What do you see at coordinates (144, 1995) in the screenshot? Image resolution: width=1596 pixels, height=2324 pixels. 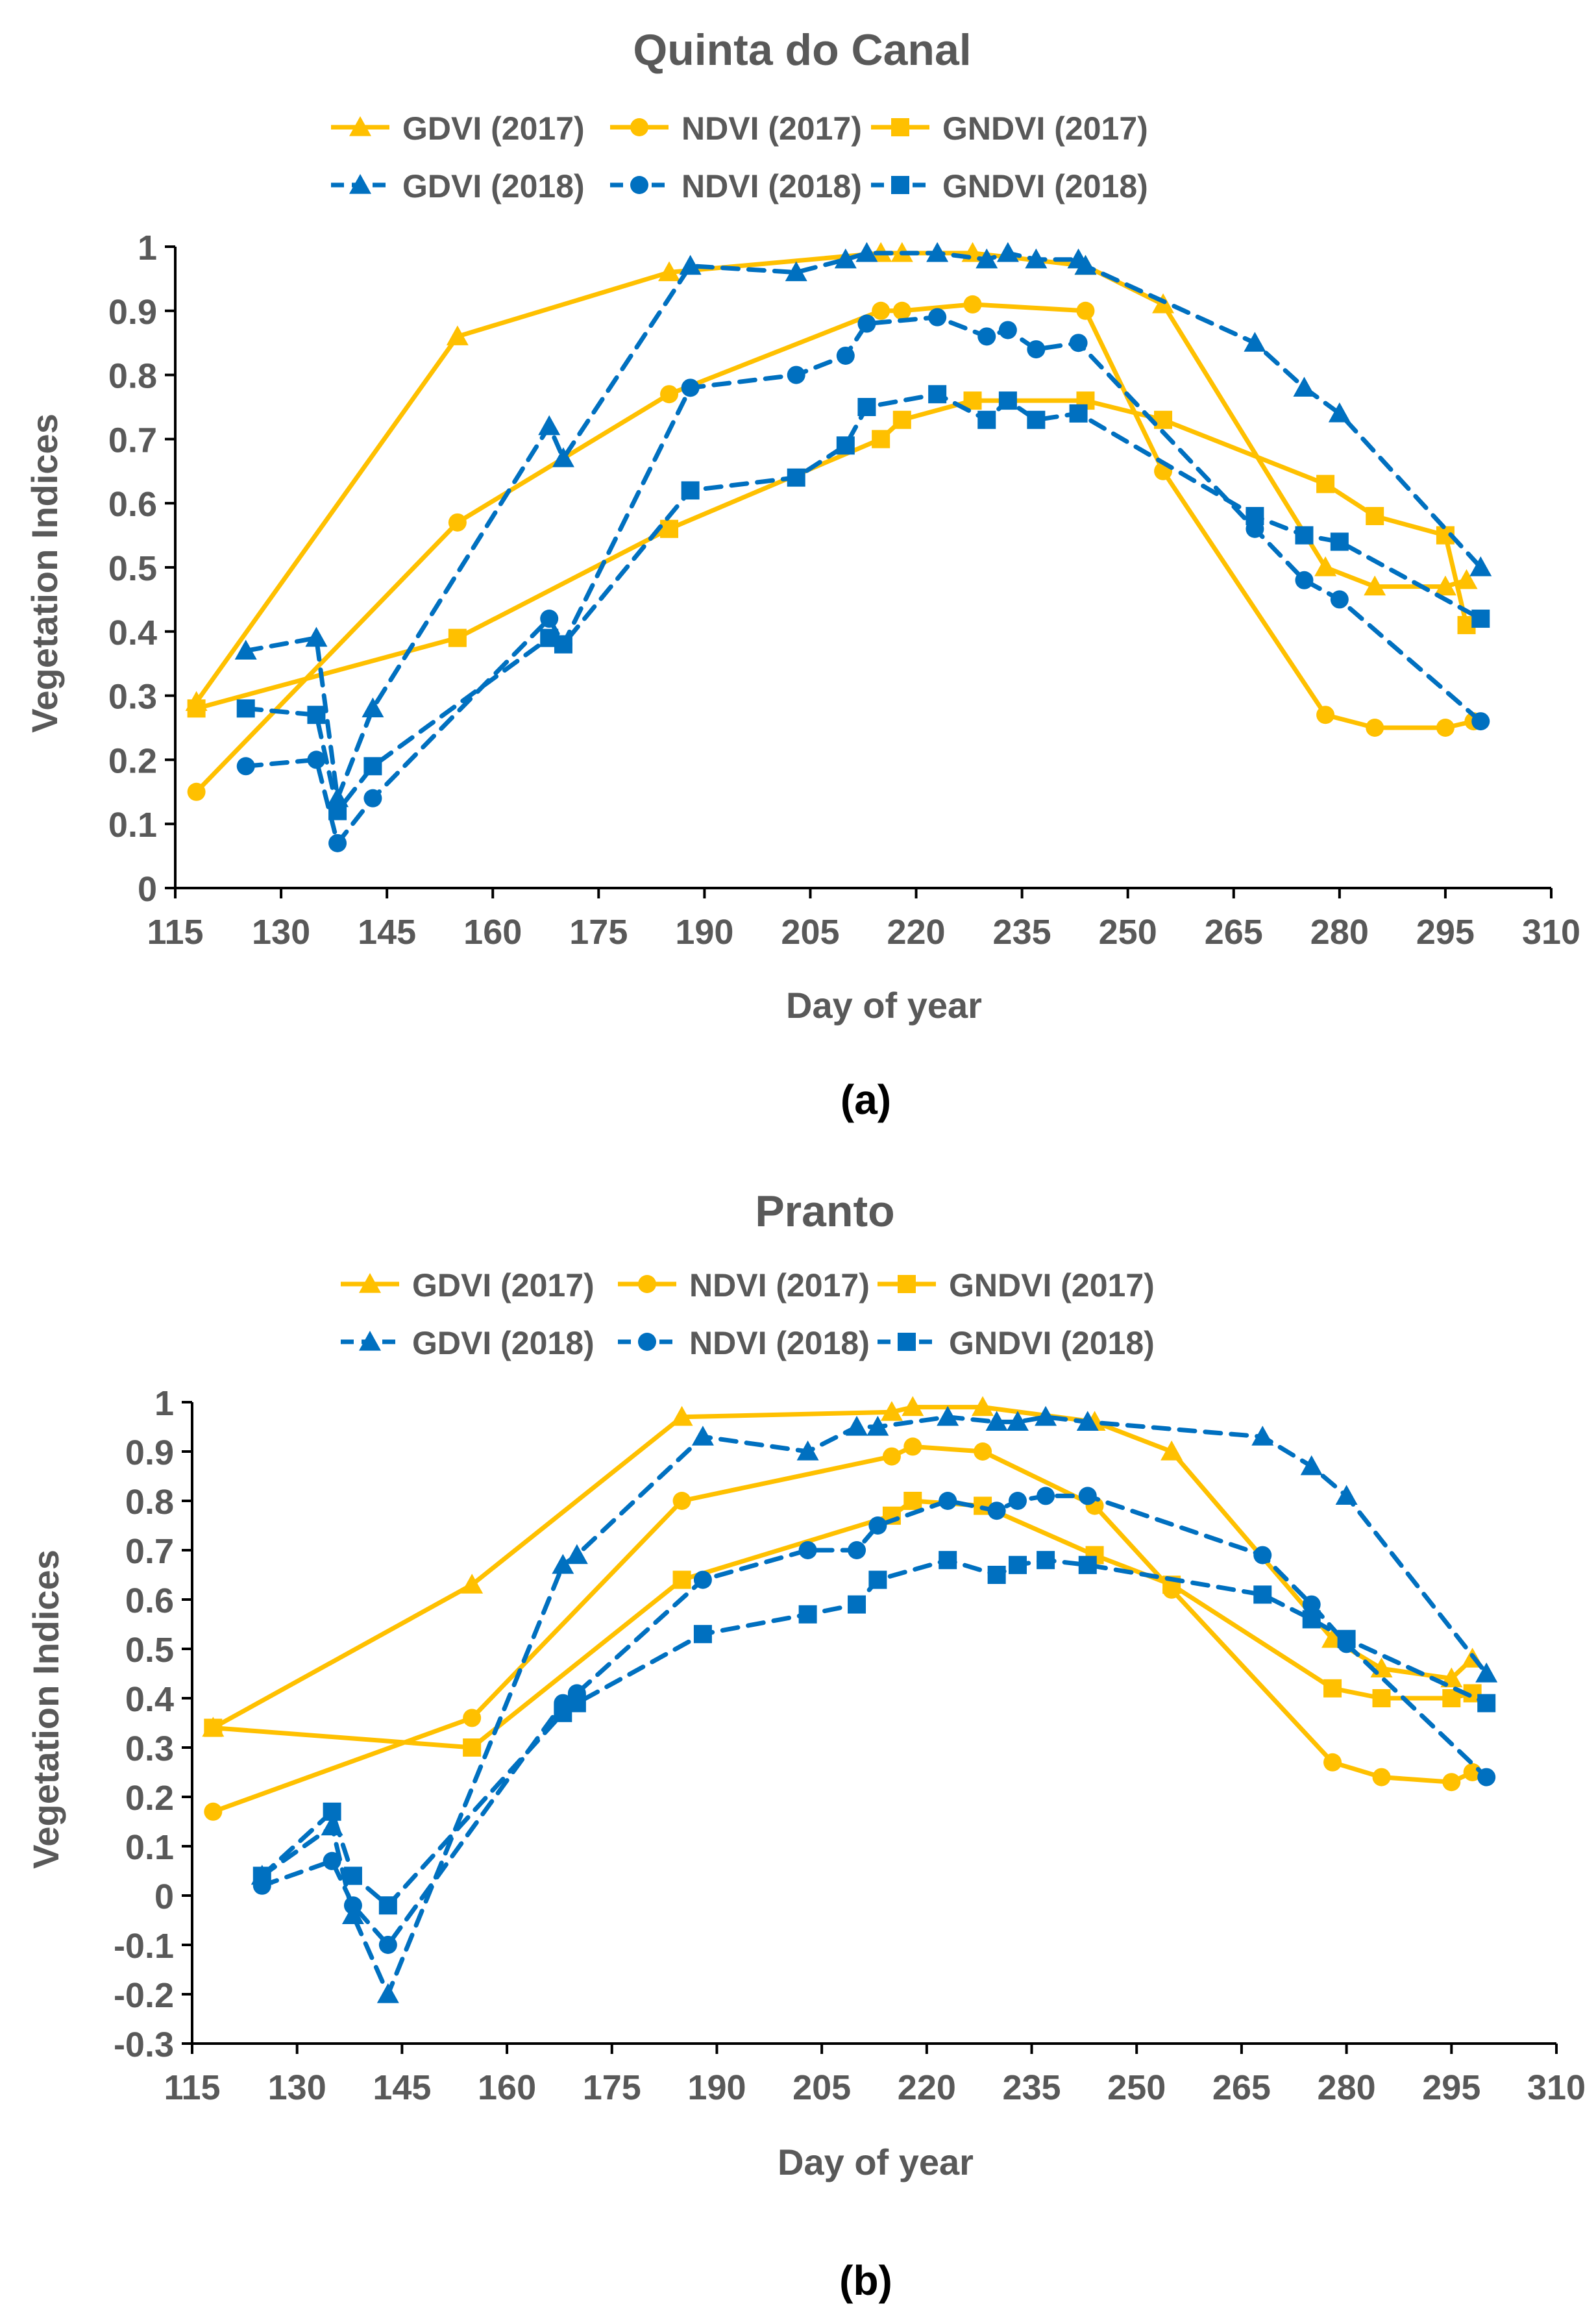 I see `y-tick-label: -0.2` at bounding box center [144, 1995].